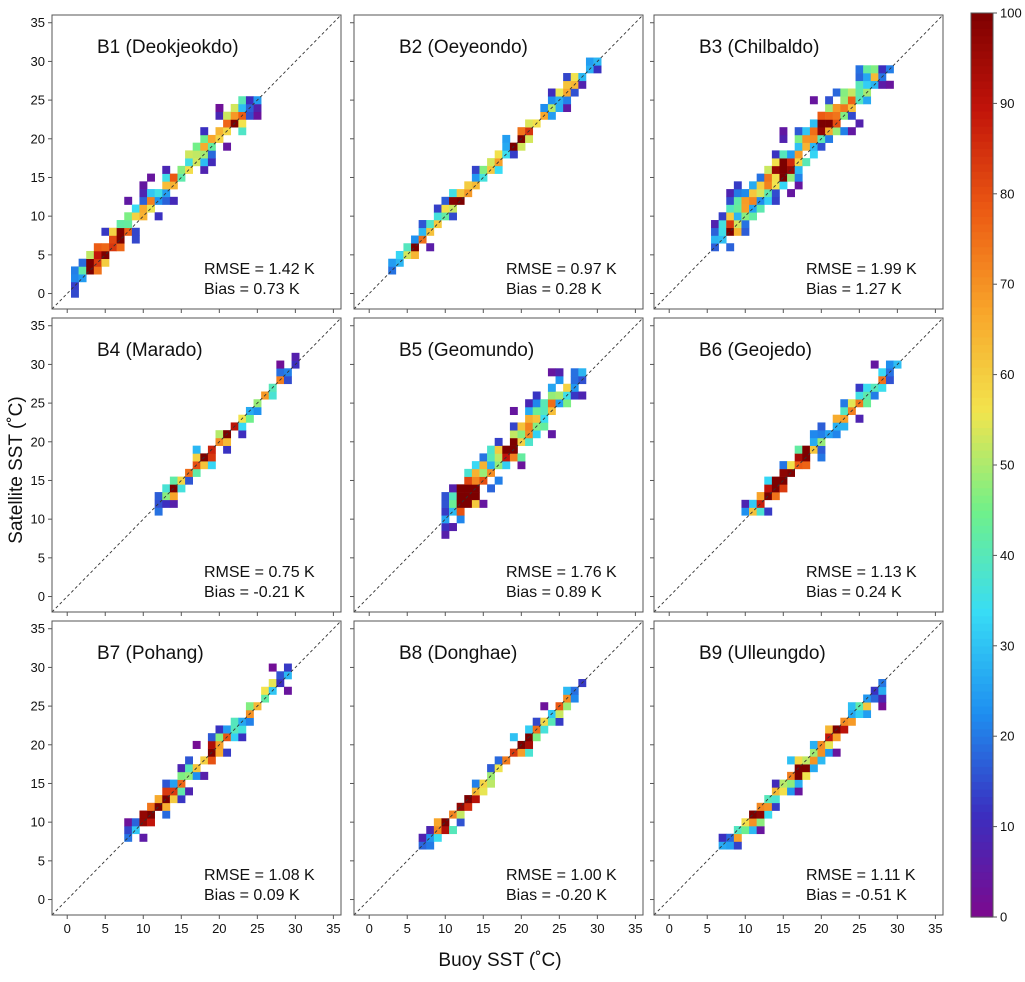  Describe the element at coordinates (854, 289) in the screenshot. I see `bias-text: Bias = 1.27 K` at that location.